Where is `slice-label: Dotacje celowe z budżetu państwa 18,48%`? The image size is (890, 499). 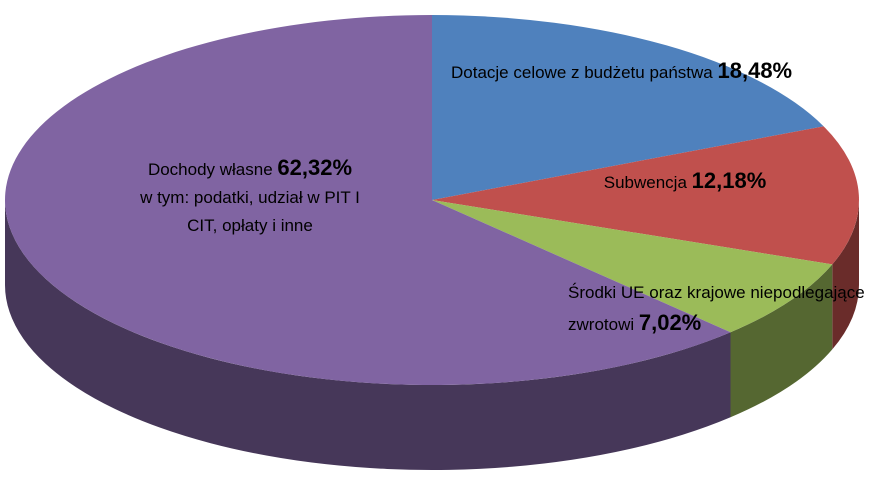 slice-label: Dotacje celowe z budżetu państwa 18,48% is located at coordinates (670, 72).